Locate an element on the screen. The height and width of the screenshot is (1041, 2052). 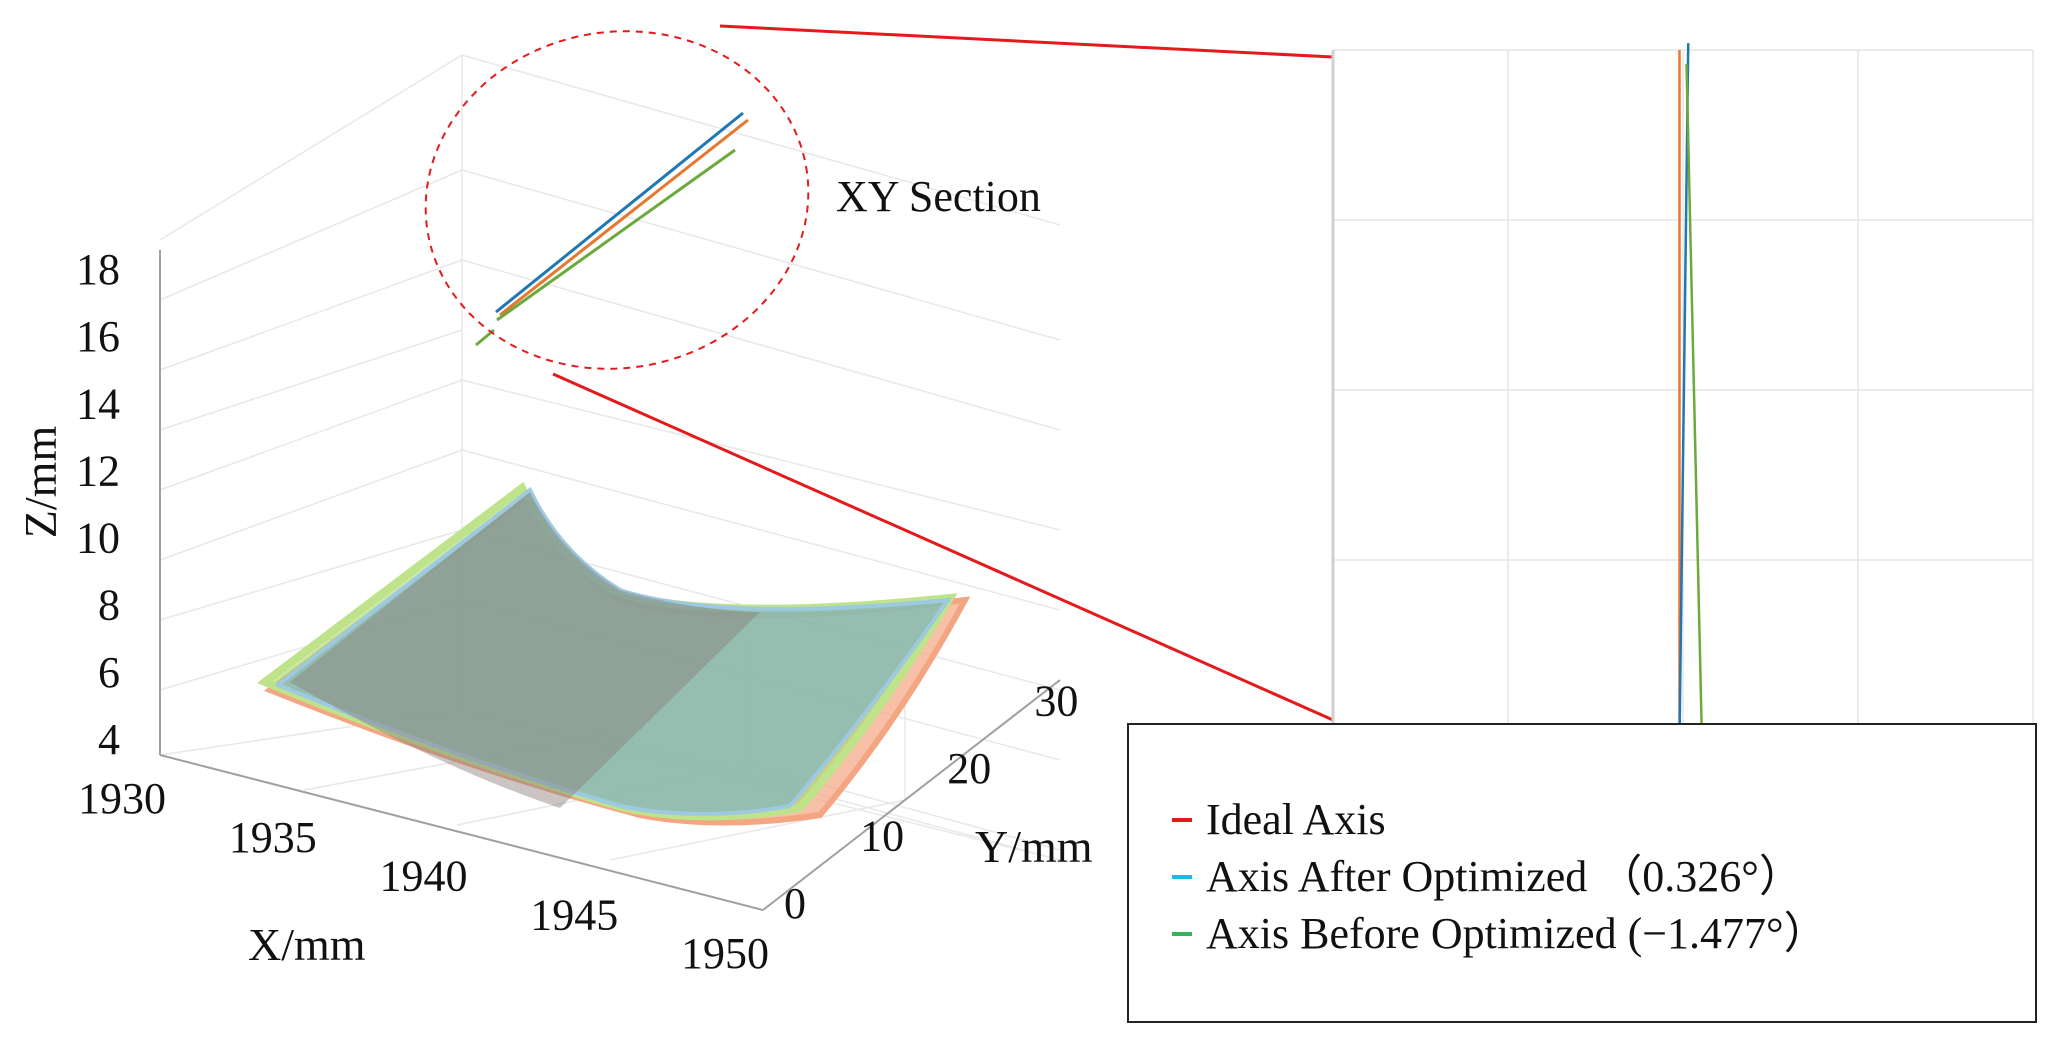
z-tick-label: 4 is located at coordinates (109, 739).